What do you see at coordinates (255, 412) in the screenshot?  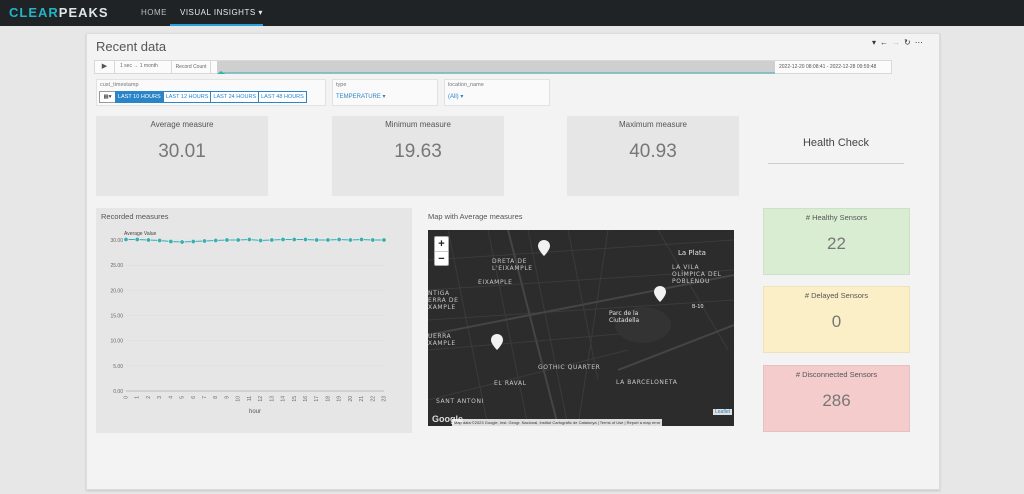 I see `x-axis-title: hour` at bounding box center [255, 412].